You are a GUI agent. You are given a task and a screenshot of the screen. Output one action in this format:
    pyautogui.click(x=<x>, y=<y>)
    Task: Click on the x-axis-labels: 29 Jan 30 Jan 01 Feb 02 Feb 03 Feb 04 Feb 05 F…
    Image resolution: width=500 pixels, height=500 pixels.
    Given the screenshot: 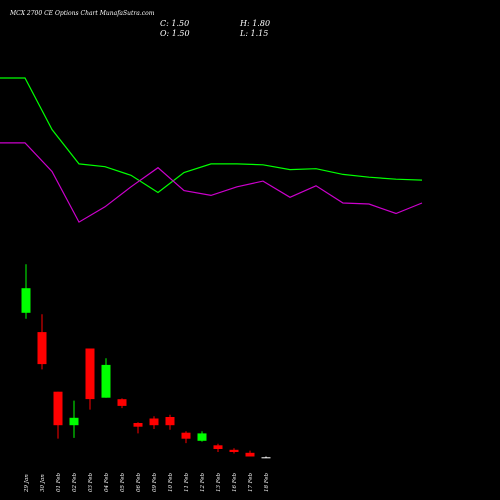 What is the action you would take?
    pyautogui.click(x=147, y=482)
    